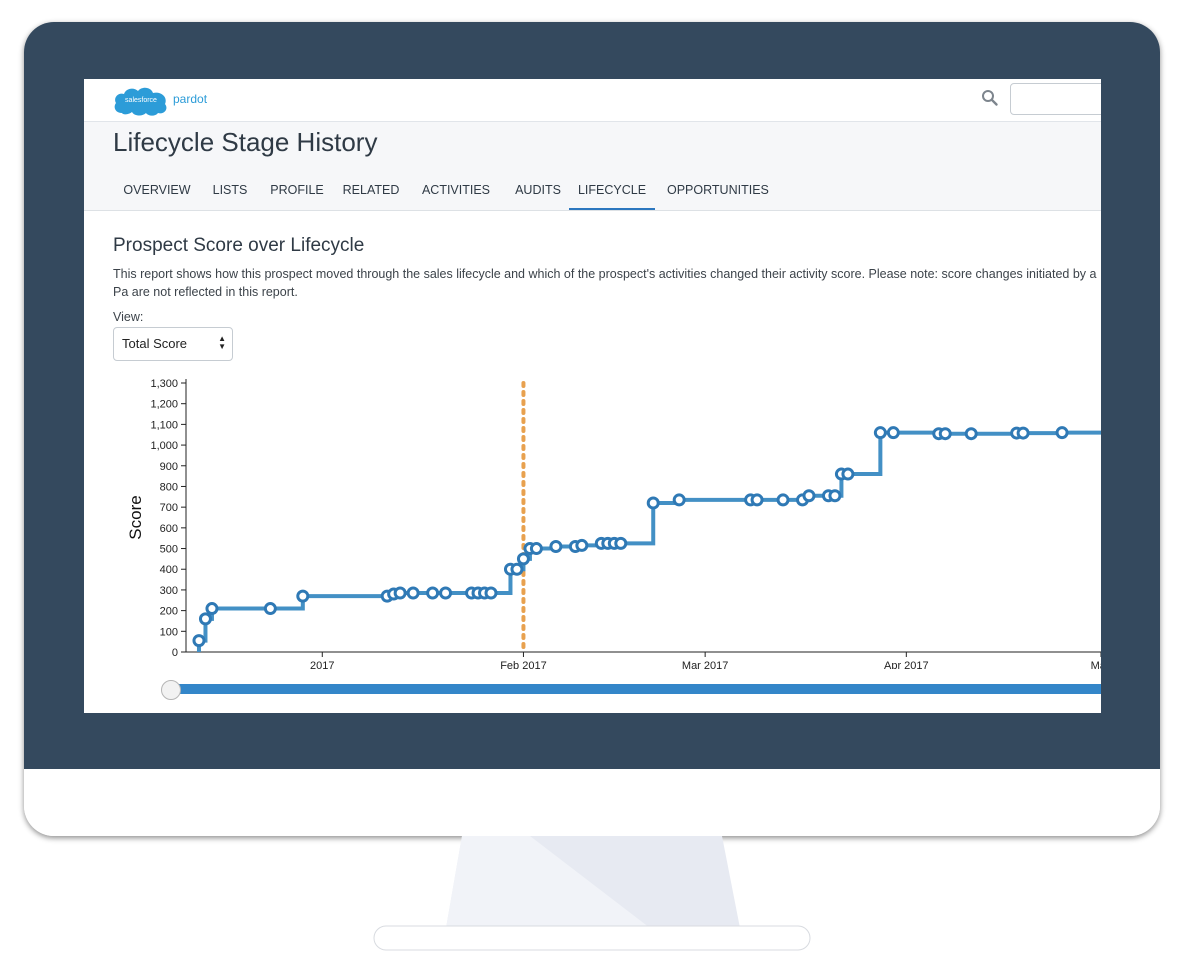 This screenshot has height=974, width=1184. I want to click on y-tick-label: 1,100, so click(164, 425).